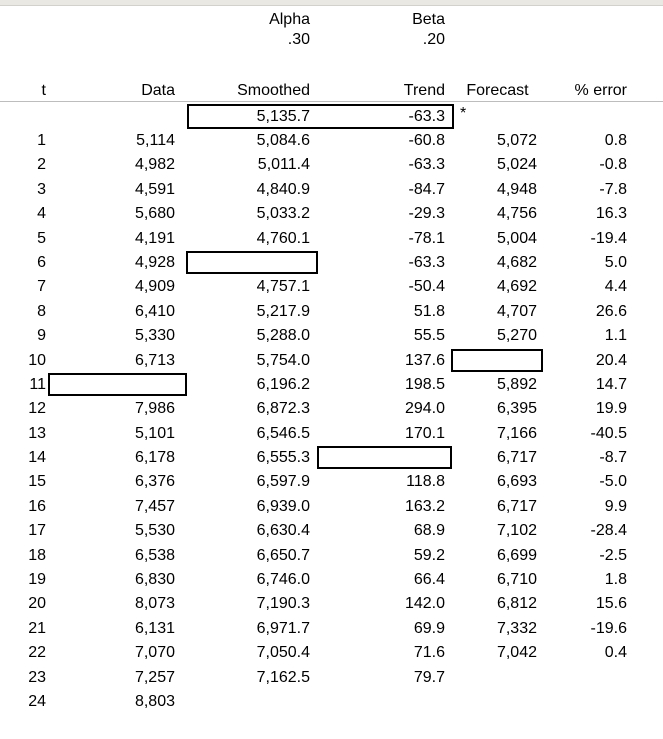 Image resolution: width=663 pixels, height=739 pixels. What do you see at coordinates (154, 604) in the screenshot?
I see `cell-data: 8,073` at bounding box center [154, 604].